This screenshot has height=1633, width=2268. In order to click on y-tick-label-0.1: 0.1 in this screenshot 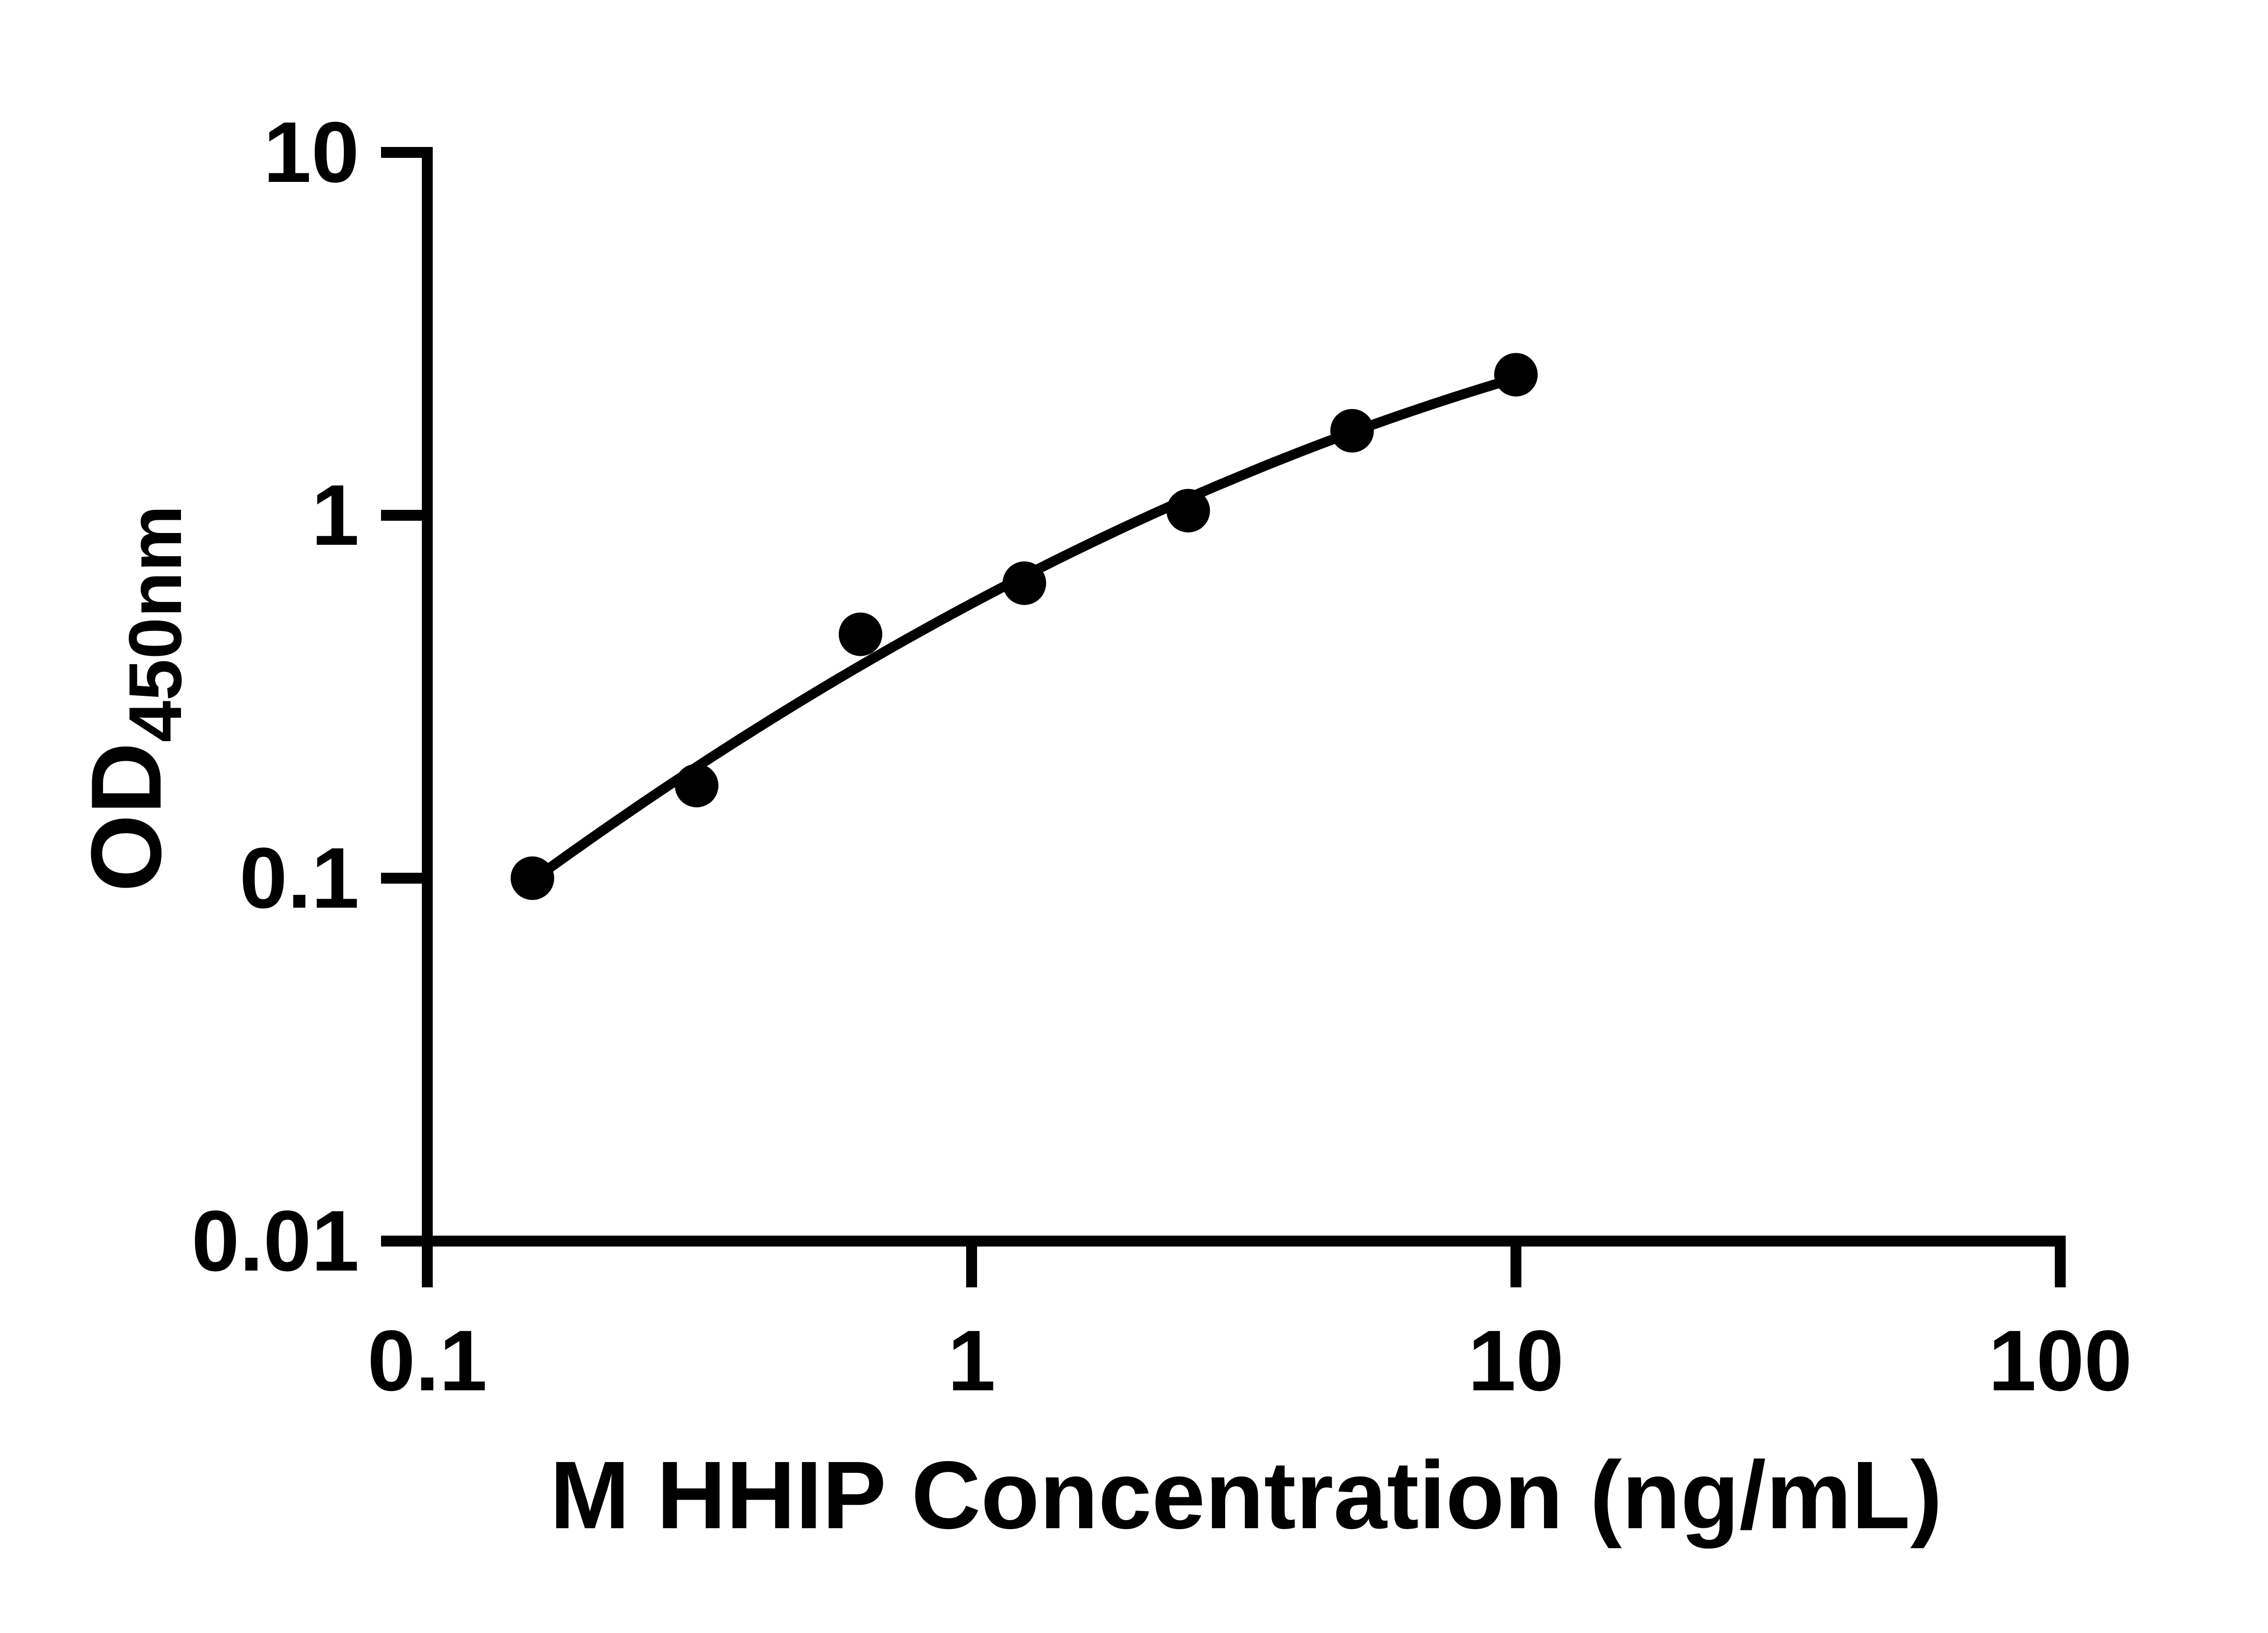, I will do `click(299, 878)`.